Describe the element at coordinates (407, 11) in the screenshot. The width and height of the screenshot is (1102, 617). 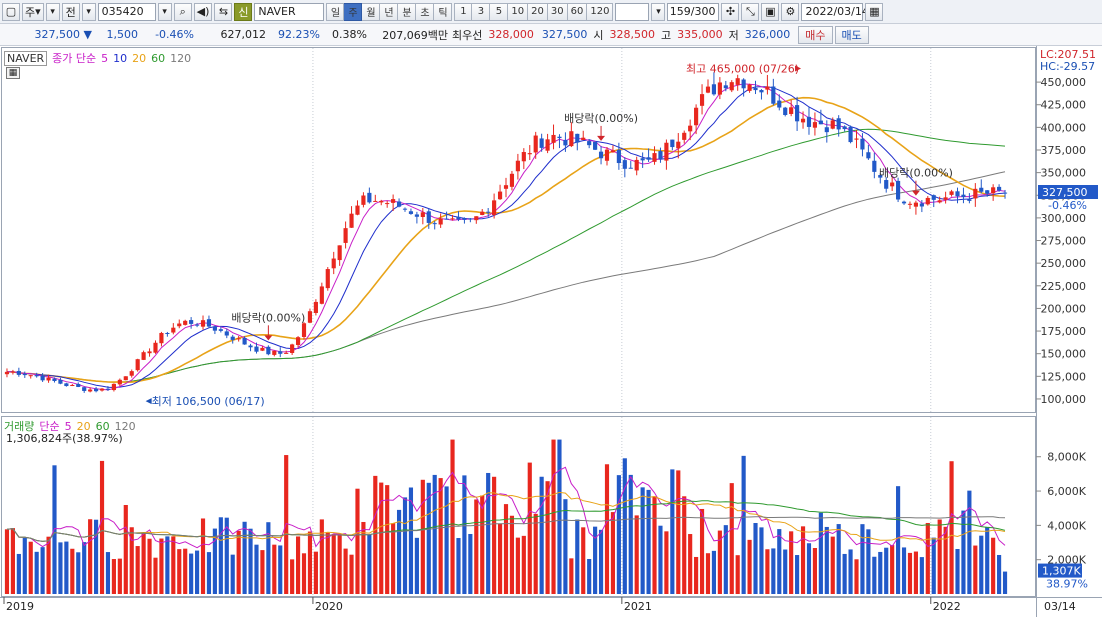
I see `period-minute: 분` at that location.